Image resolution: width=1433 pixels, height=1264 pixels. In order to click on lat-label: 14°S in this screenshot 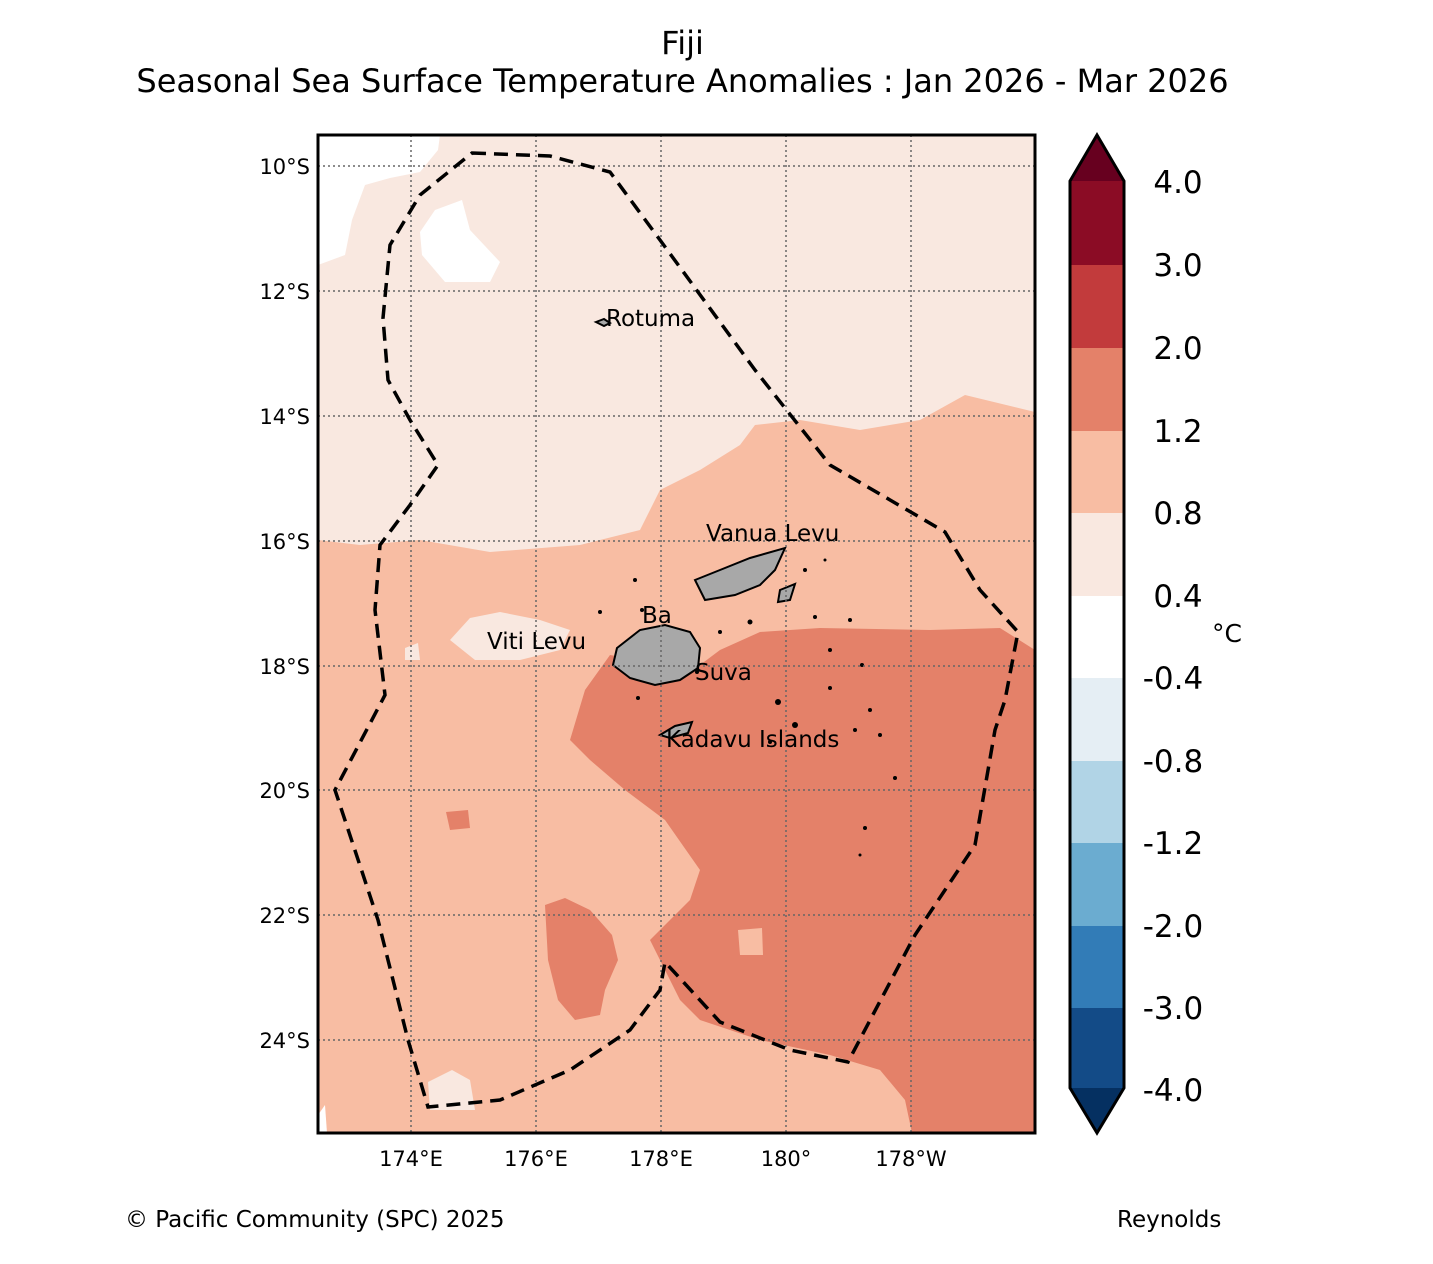, I will do `click(284, 417)`.